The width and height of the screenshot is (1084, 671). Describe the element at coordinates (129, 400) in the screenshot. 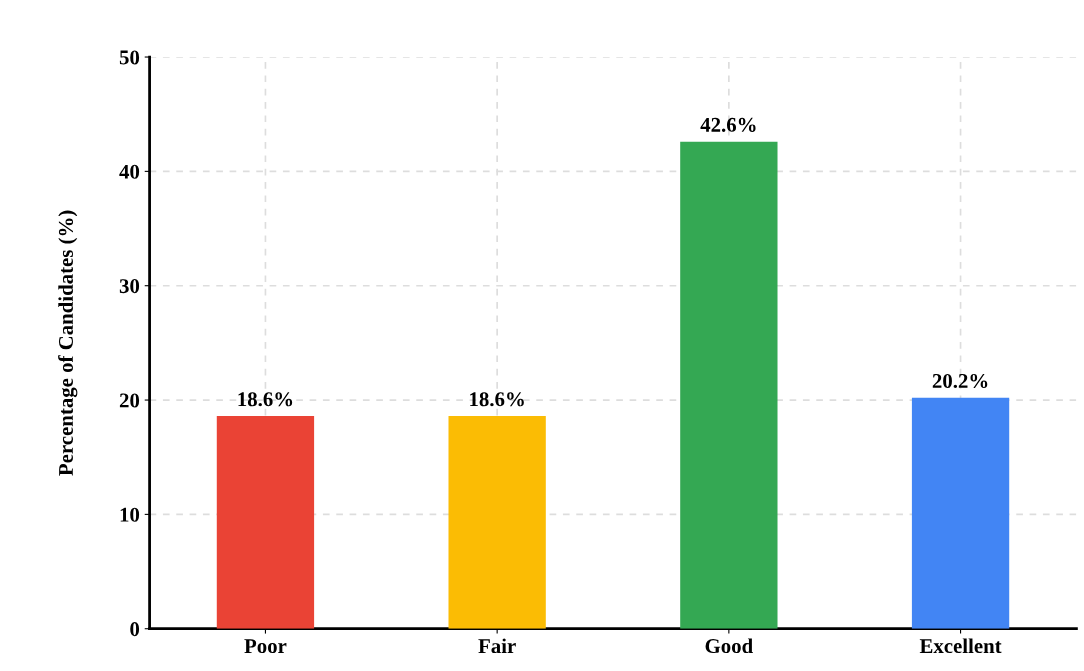

I see `y-tick-label: 20` at that location.